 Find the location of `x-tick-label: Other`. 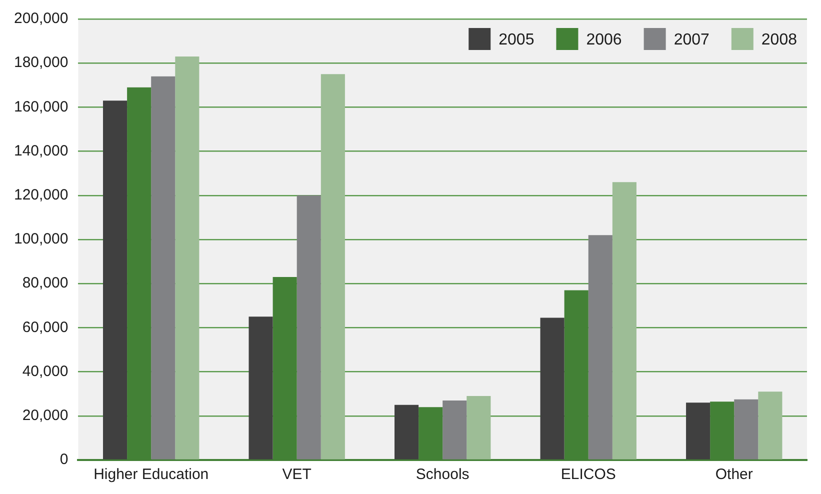

x-tick-label: Other is located at coordinates (734, 475).